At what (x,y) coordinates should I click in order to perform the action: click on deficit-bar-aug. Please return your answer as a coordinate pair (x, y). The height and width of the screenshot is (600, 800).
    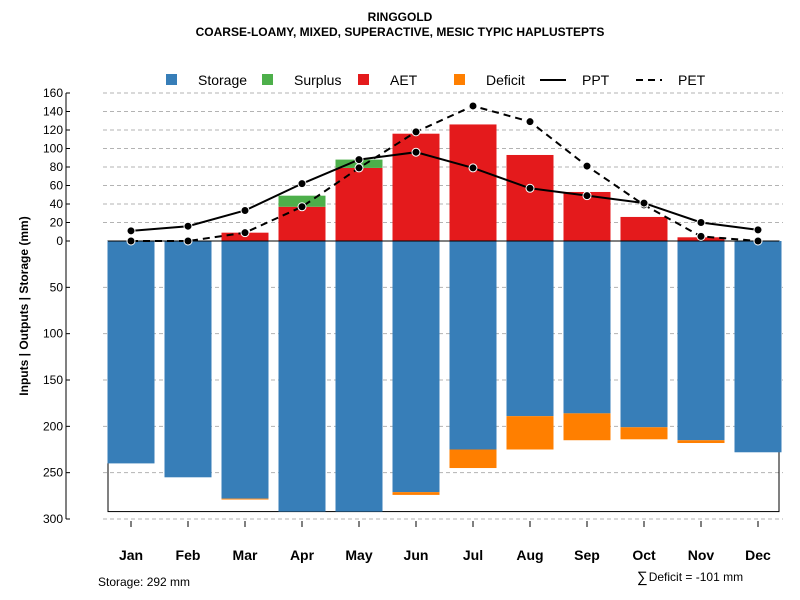
    Looking at the image, I should click on (530, 433).